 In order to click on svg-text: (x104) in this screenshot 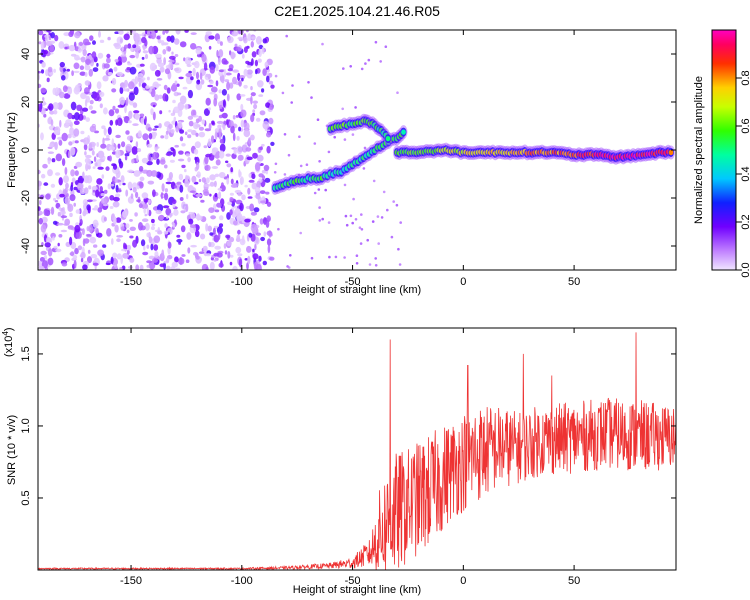, I will do `click(8, 342)`.